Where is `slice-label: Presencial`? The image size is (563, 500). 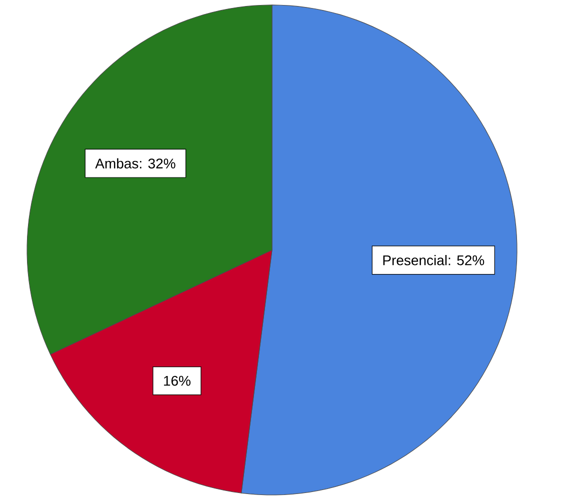 slice-label: Presencial is located at coordinates (415, 260).